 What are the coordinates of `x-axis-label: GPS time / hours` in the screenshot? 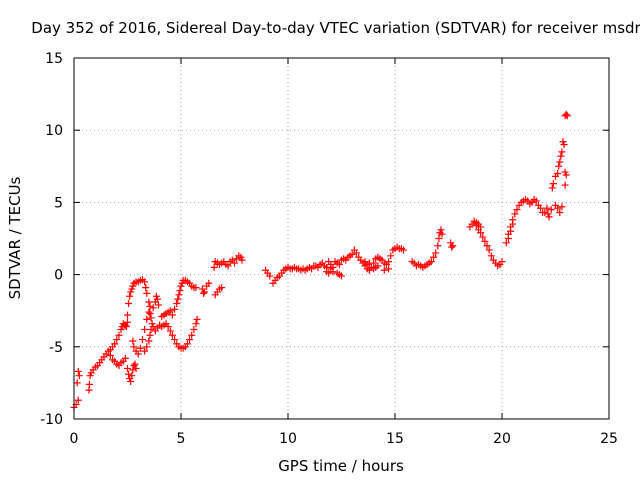 It's located at (341, 466).